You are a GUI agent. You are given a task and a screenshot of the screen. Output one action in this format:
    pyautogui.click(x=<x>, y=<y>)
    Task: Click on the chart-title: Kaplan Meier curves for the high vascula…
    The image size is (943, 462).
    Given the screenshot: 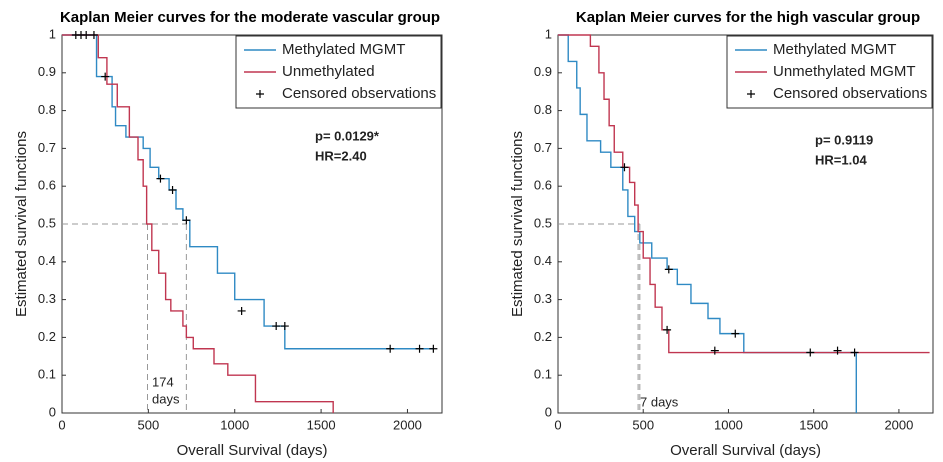 What is the action you would take?
    pyautogui.click(x=748, y=17)
    